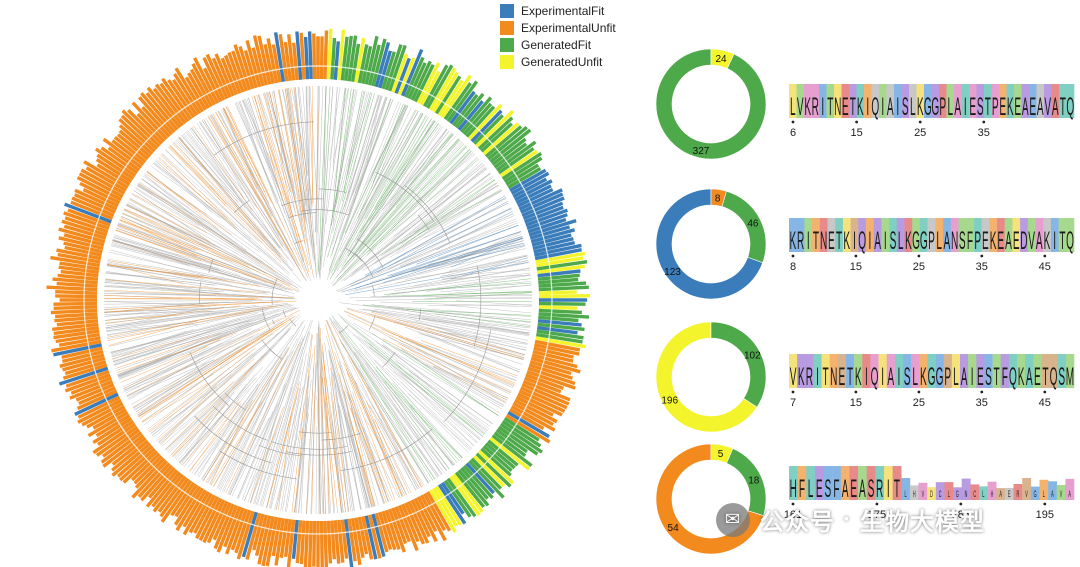  I want to click on donut-chart-2: 123 46 8, so click(711, 244).